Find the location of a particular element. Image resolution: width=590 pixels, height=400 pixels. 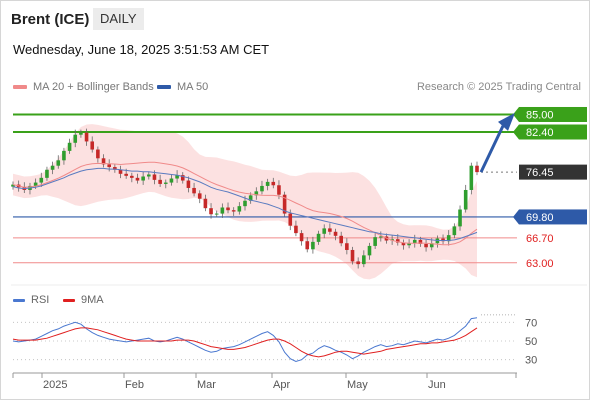

ma50-line is located at coordinates (245, 204).